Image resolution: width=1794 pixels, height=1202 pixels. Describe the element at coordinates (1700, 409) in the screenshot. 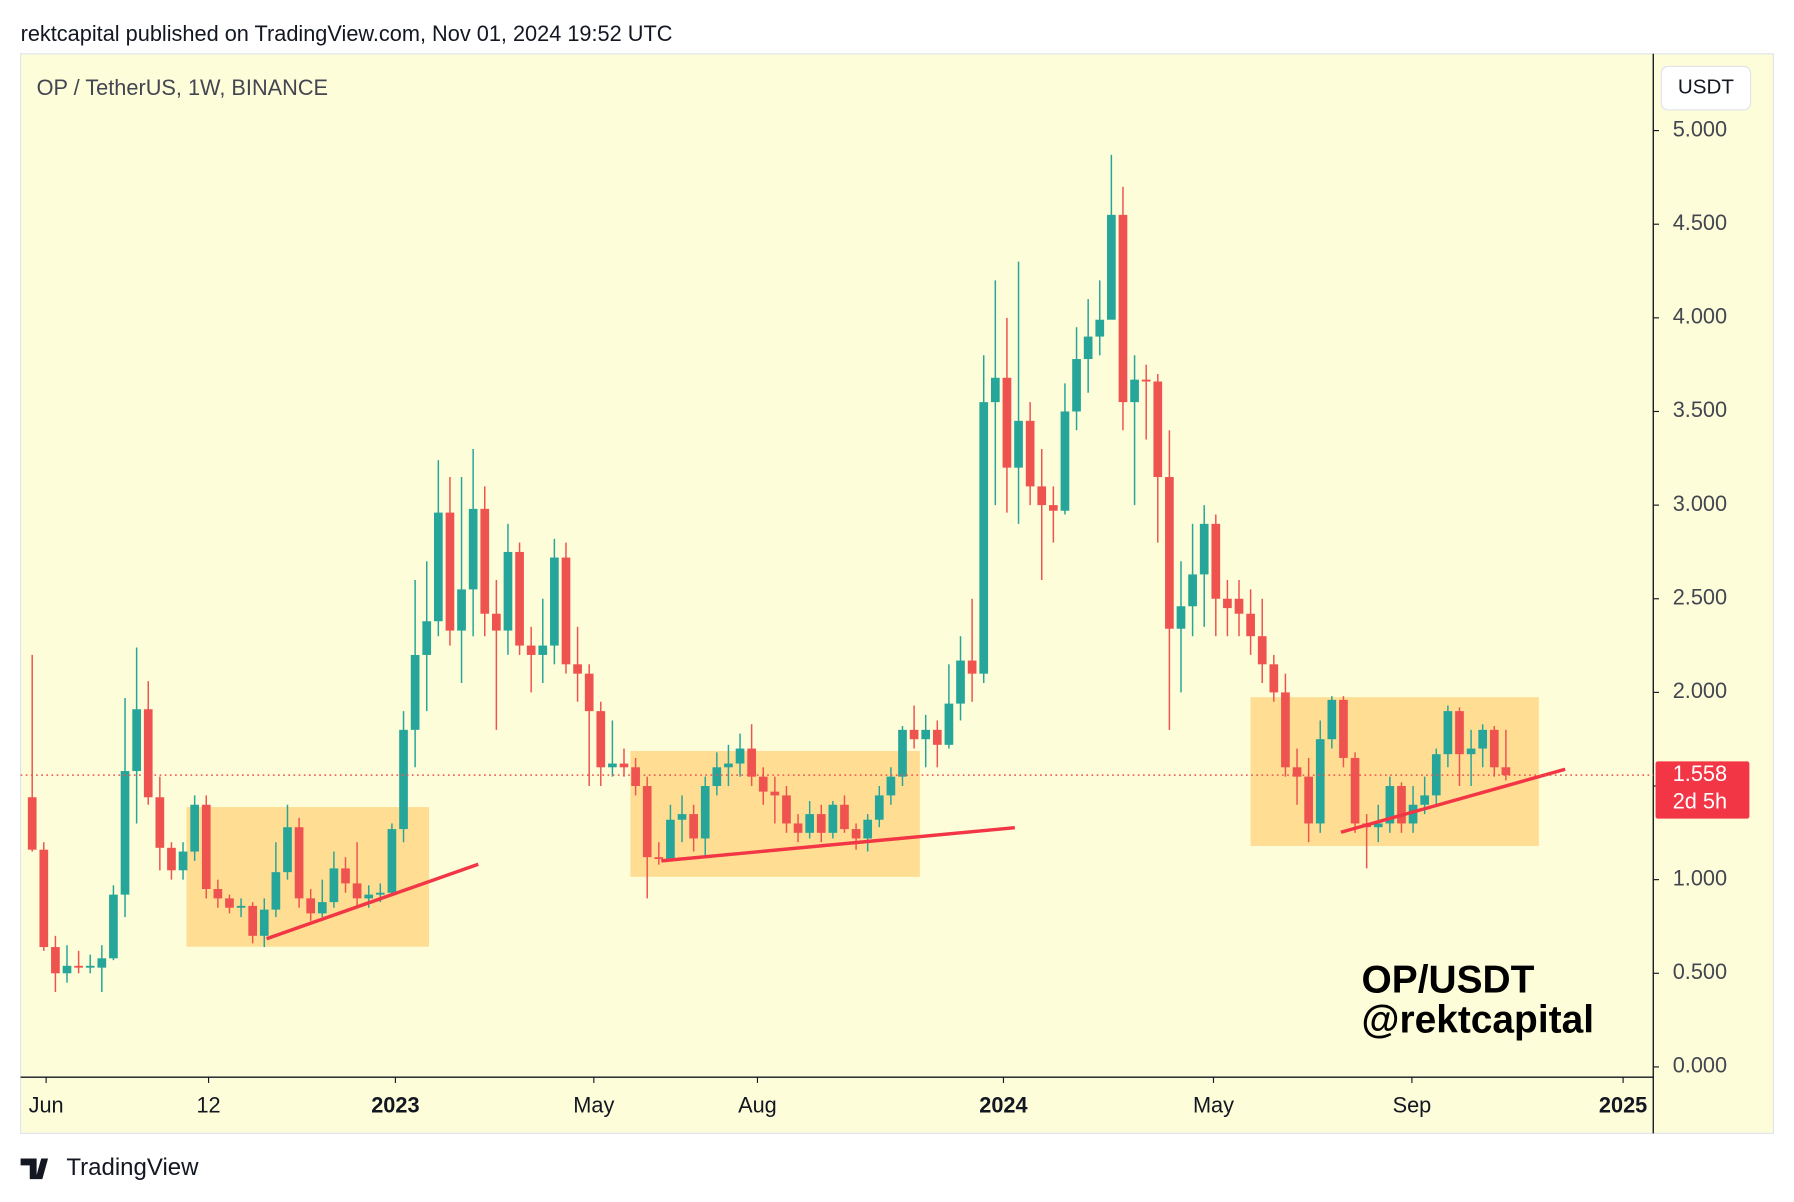

I see `y-tick-label: 3.500` at that location.